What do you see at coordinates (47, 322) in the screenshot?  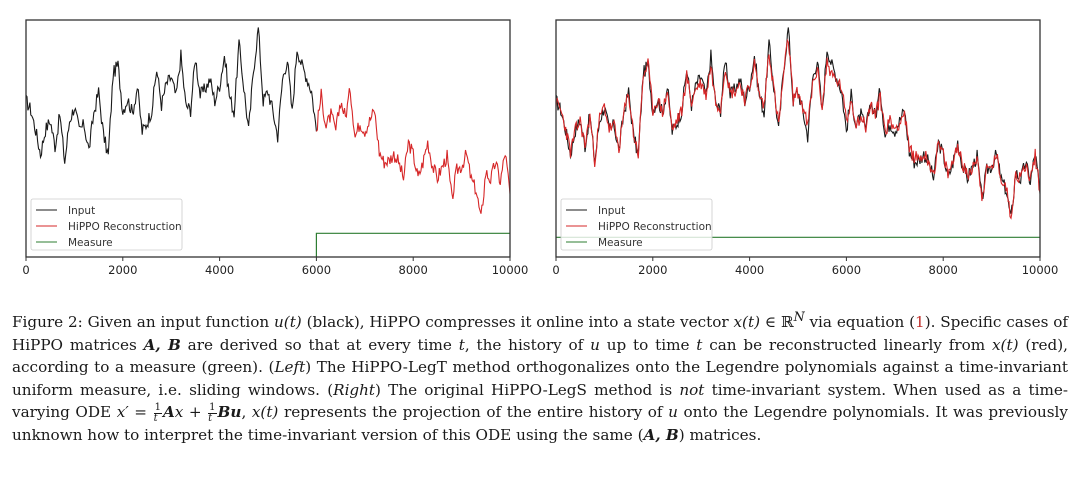 I see `caption-label: Figure 2:` at bounding box center [47, 322].